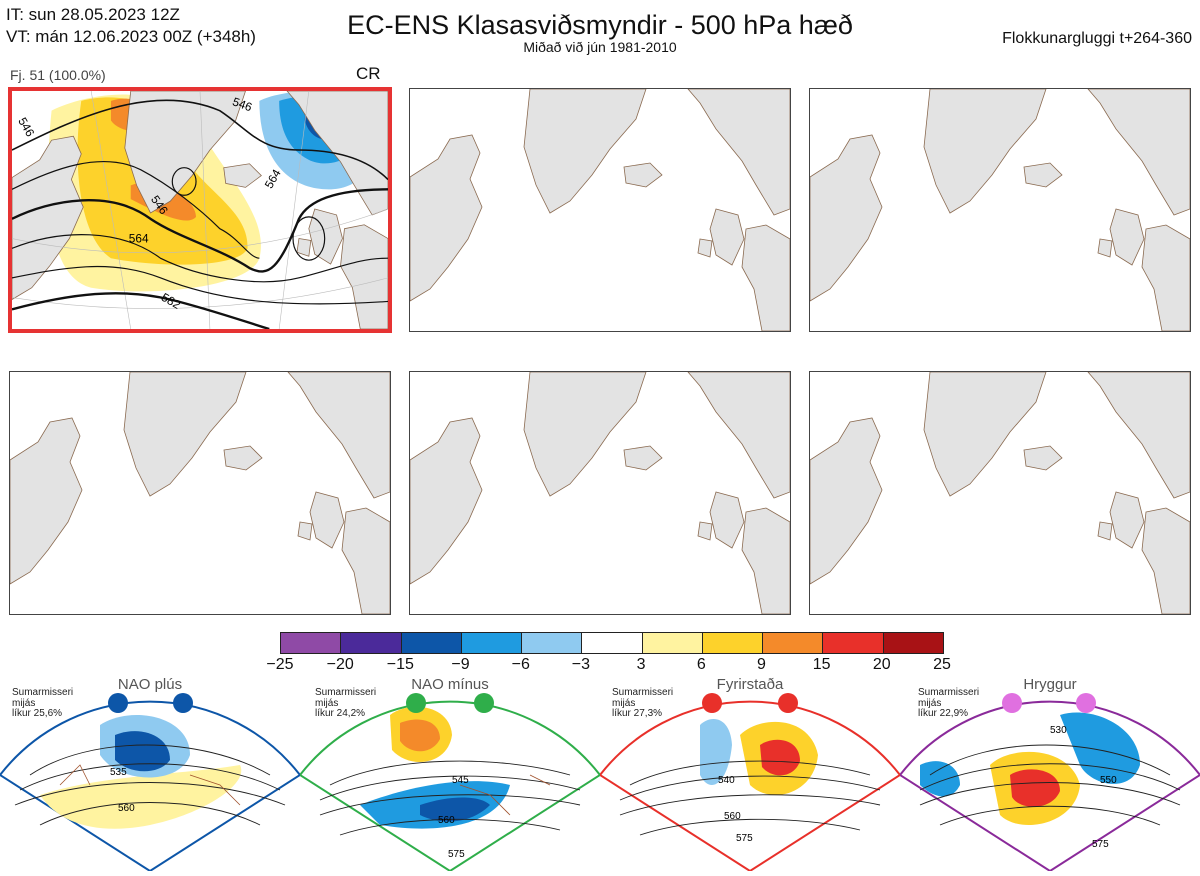 Image resolution: width=1200 pixels, height=876 pixels. What do you see at coordinates (150, 684) in the screenshot?
I see `regime-name-nao-plus: NAO plús` at bounding box center [150, 684].